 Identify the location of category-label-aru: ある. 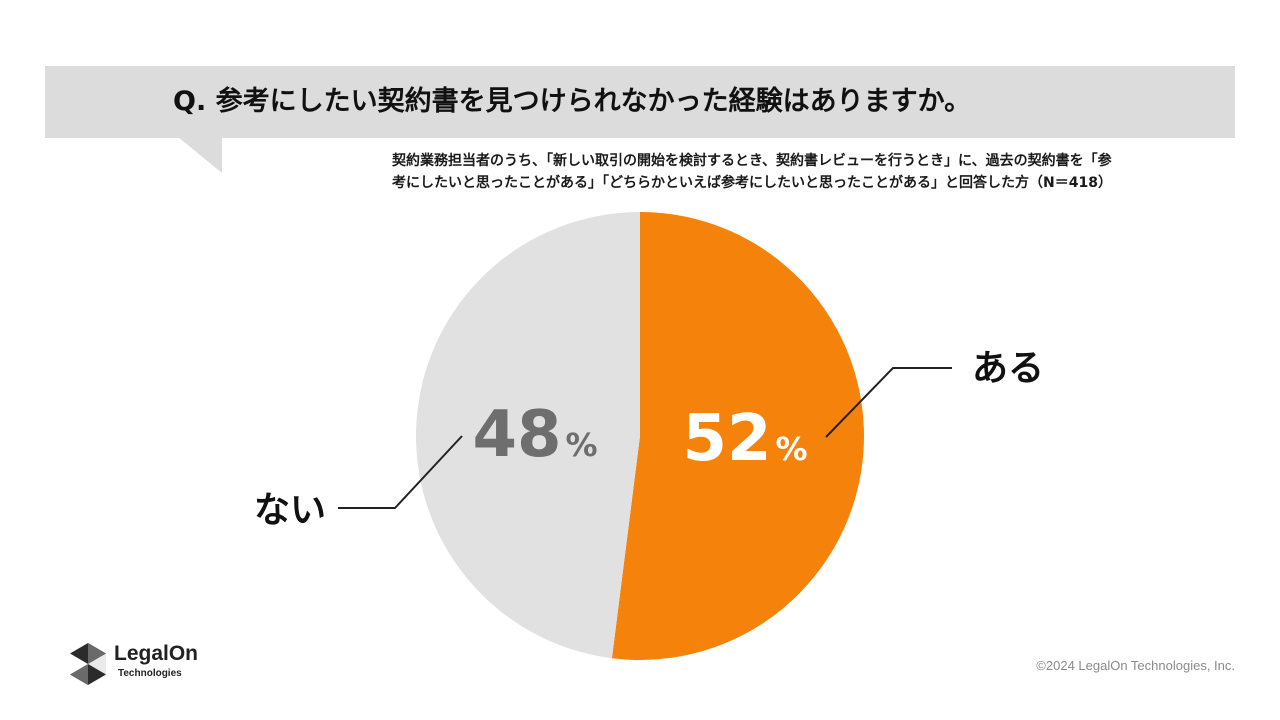
(1008, 368).